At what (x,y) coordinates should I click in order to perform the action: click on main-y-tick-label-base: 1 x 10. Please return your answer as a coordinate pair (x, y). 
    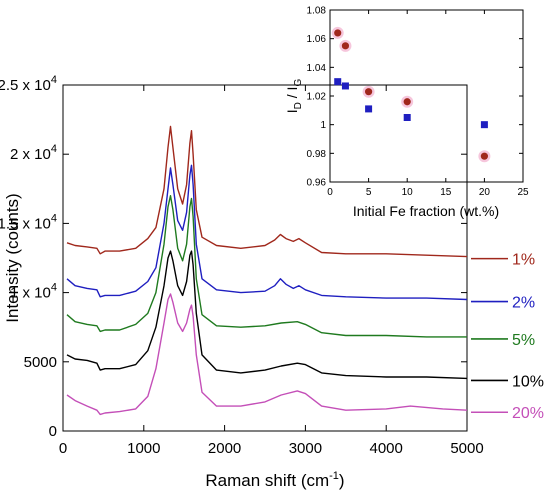
    Looking at the image, I should click on (30, 293).